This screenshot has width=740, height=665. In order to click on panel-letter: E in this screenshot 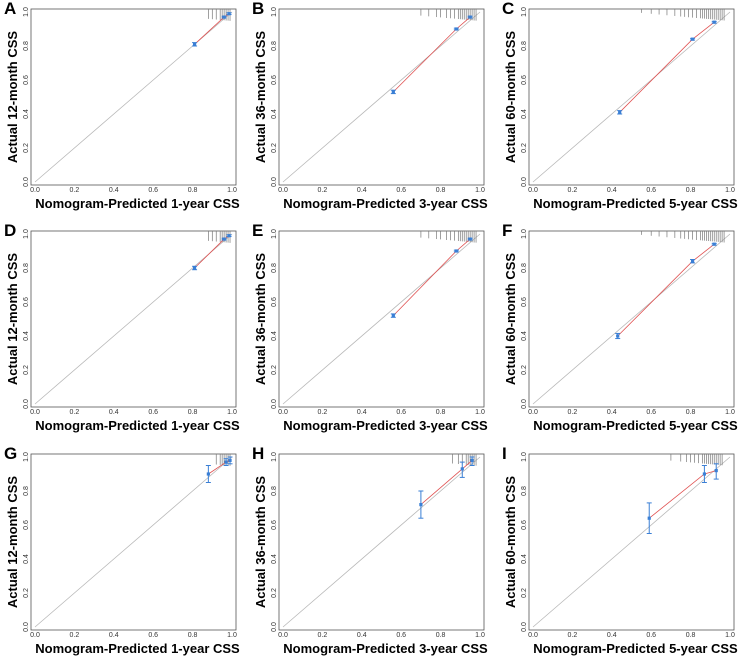, I will do `click(257, 230)`.